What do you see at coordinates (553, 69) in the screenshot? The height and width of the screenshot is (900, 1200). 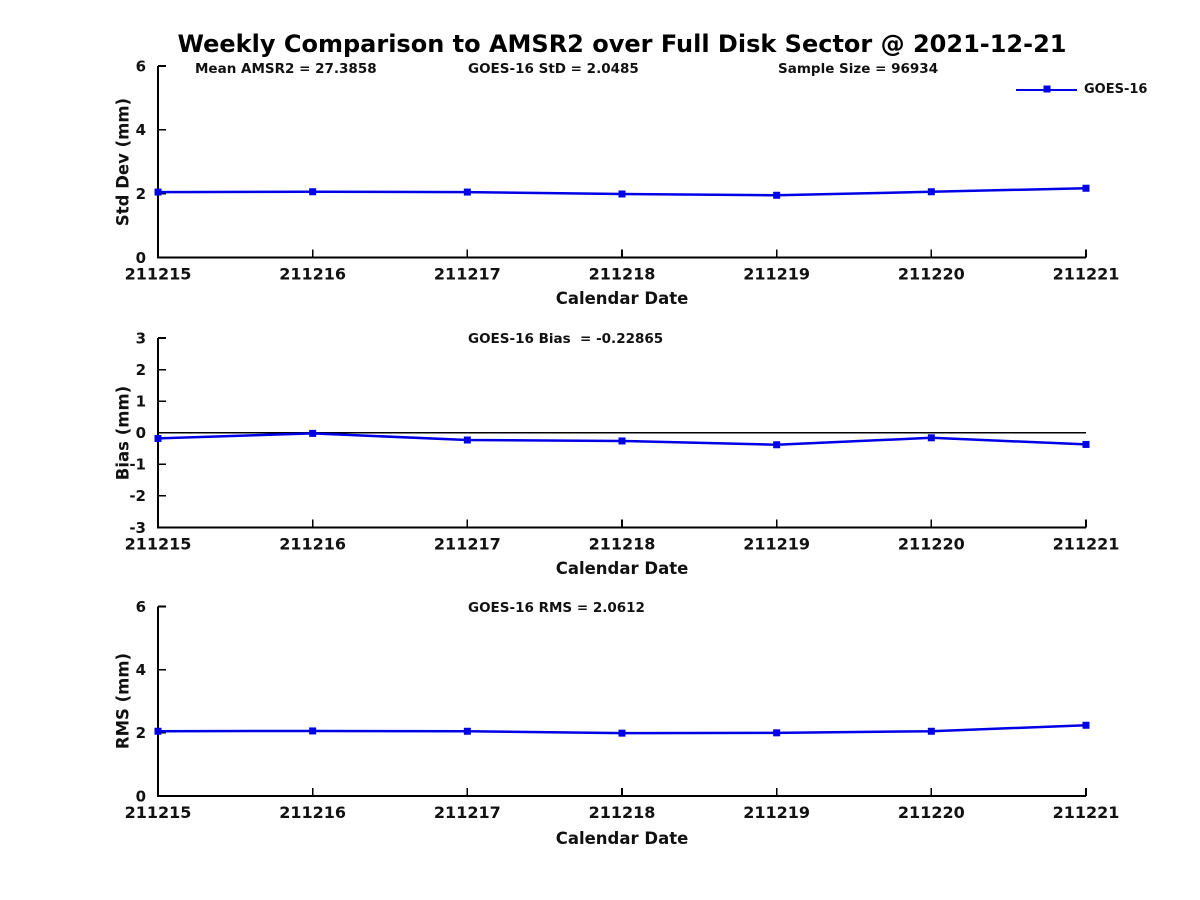 I see `annotation-goes16-std: GOES-16 StD = 2.0485` at bounding box center [553, 69].